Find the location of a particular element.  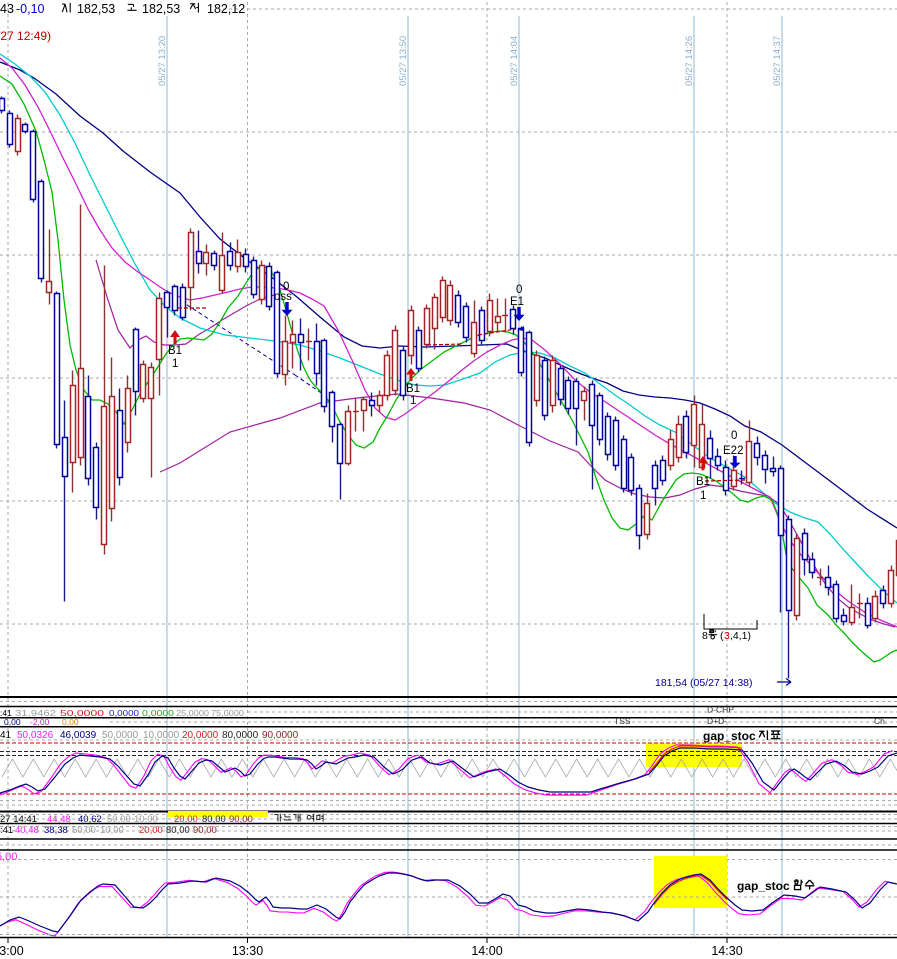

svg-text: 75,0000 is located at coordinates (227, 713).